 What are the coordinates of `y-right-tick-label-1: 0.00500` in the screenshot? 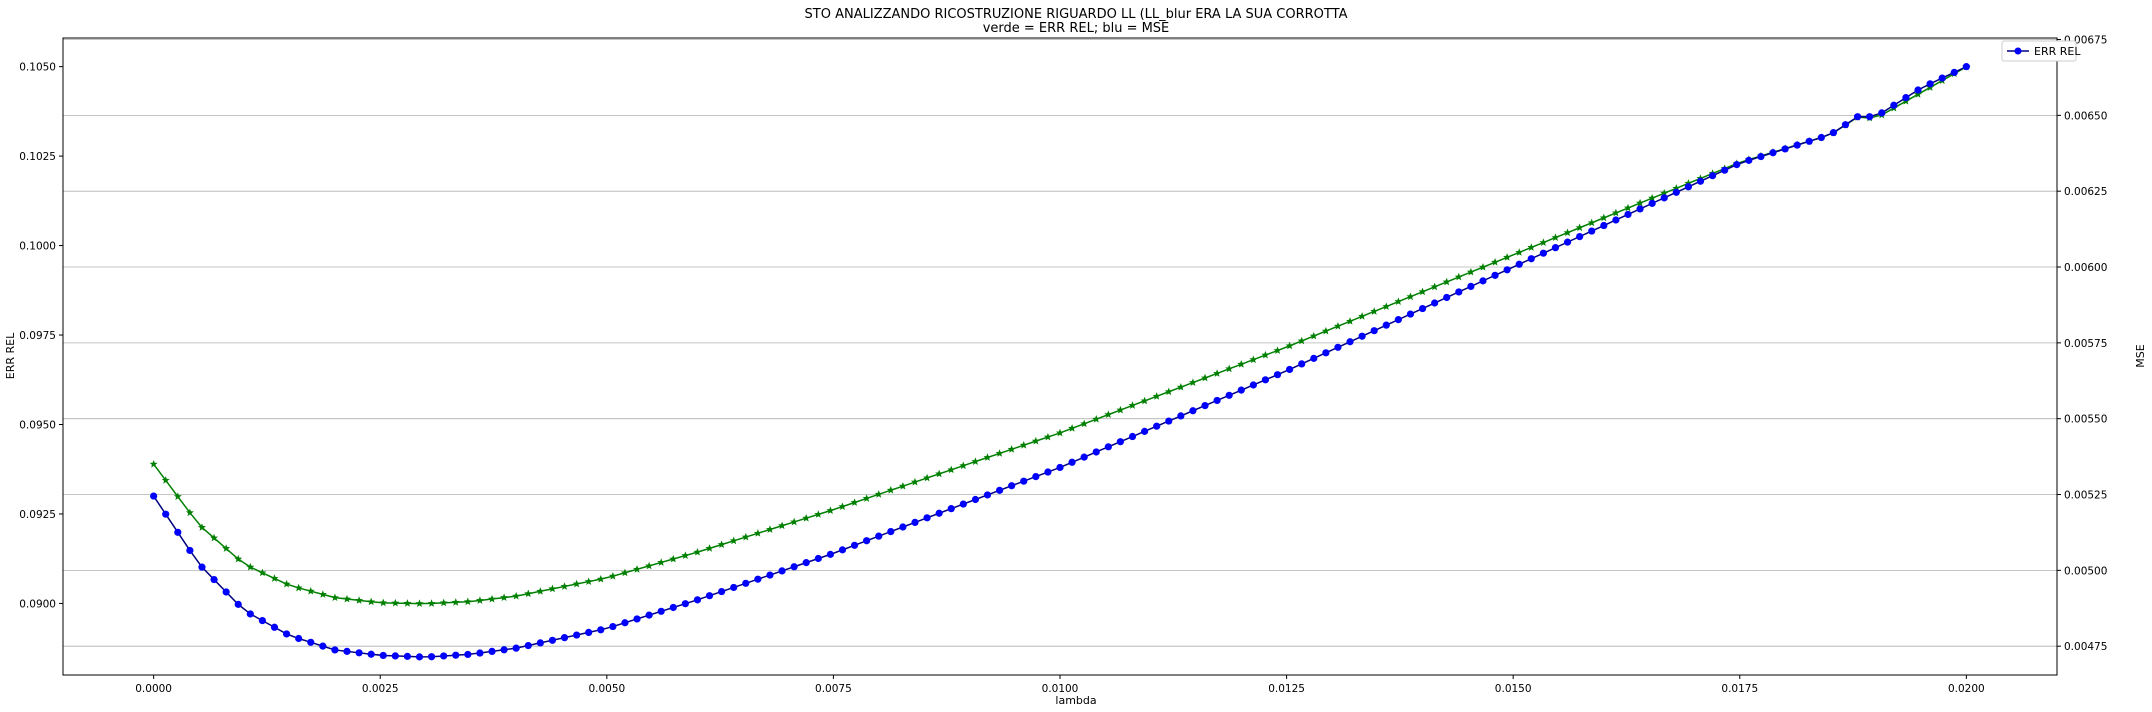 It's located at (2085, 571).